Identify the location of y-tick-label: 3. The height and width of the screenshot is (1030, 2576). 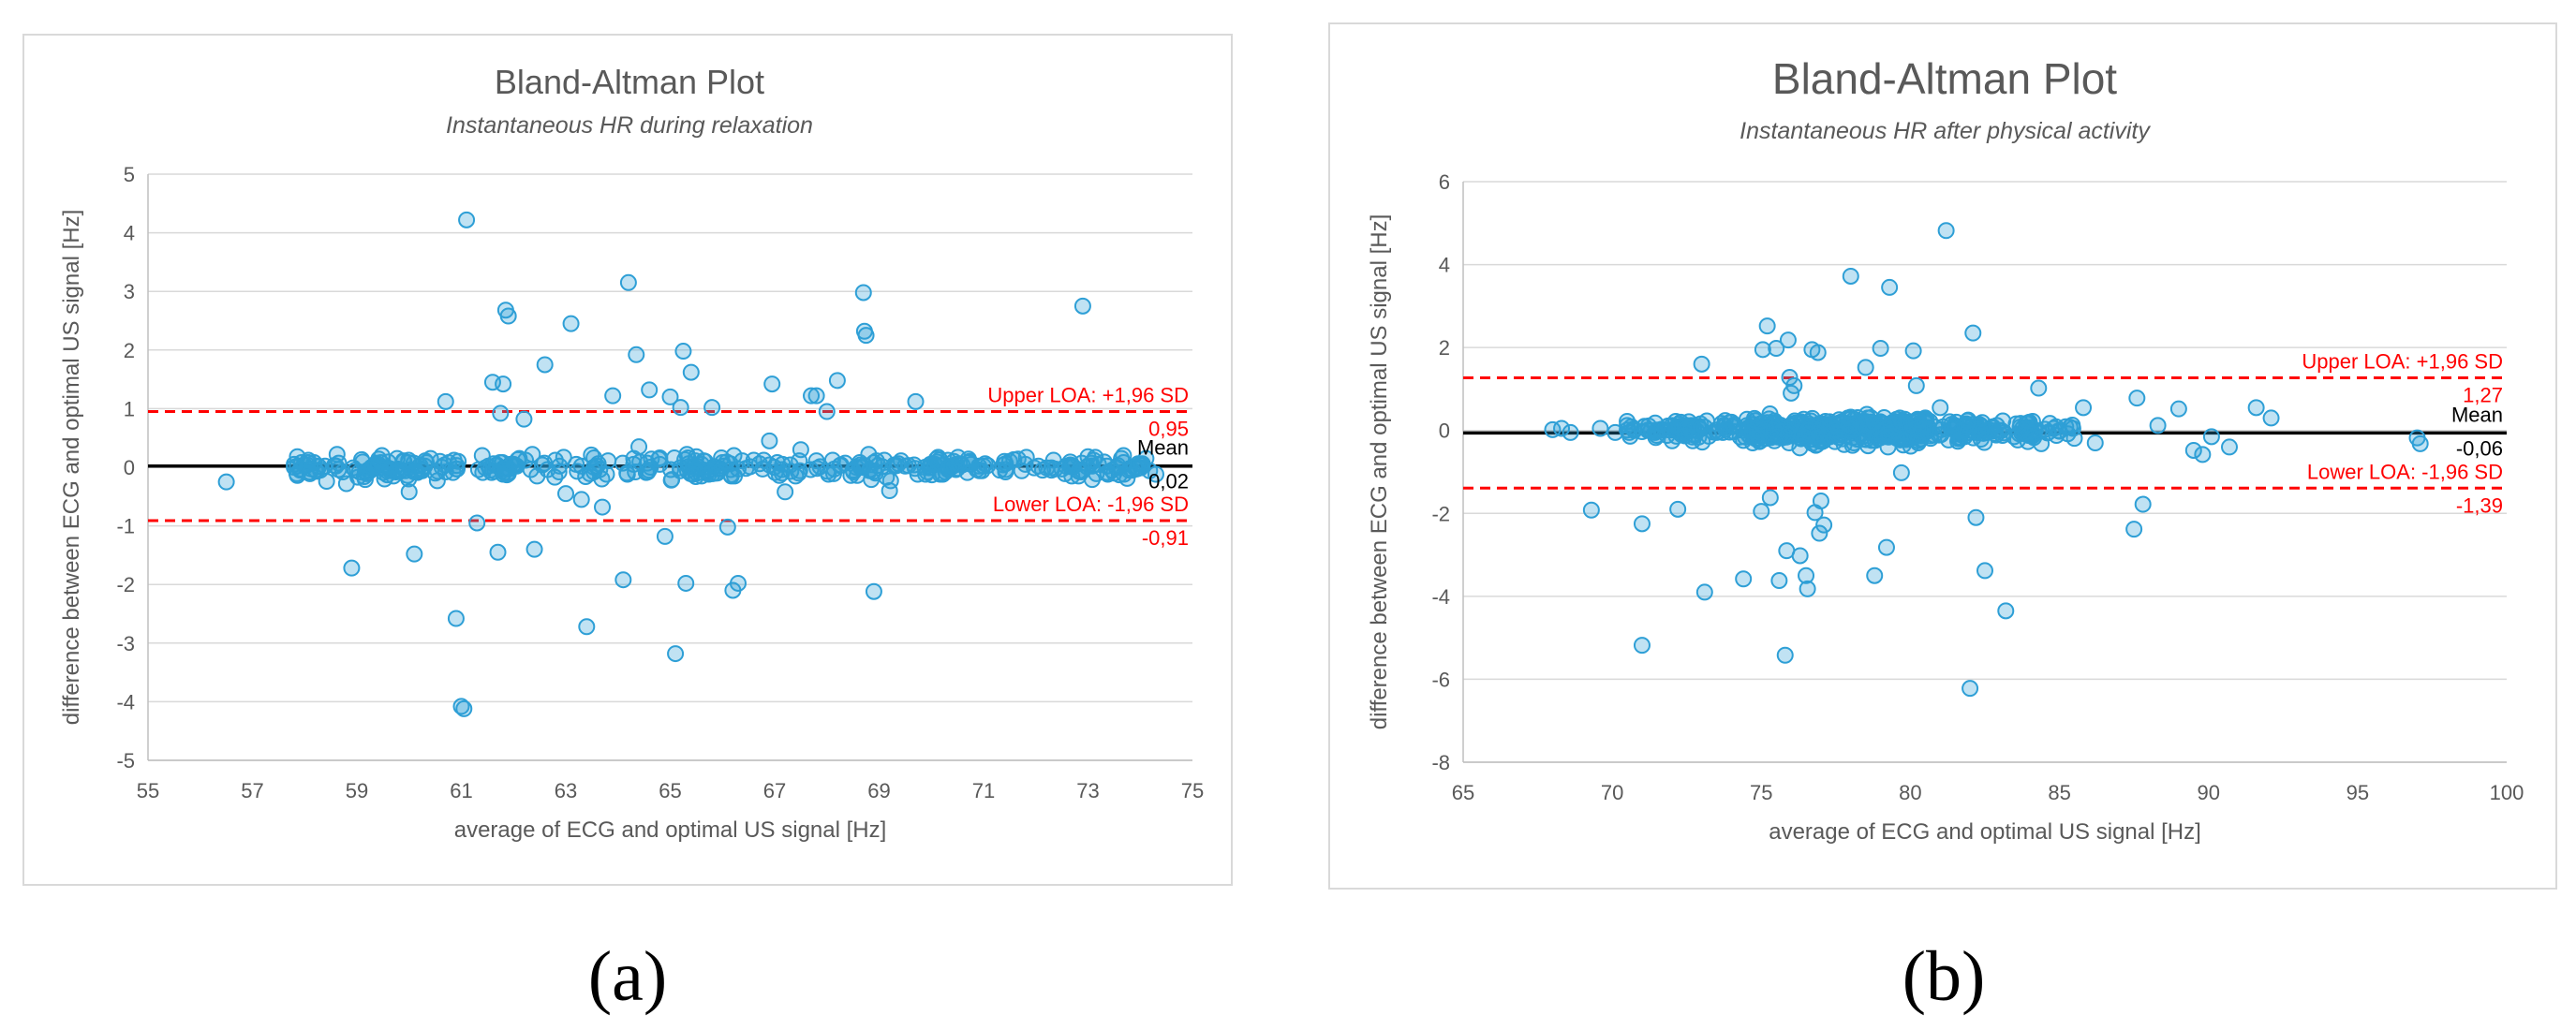
(129, 291).